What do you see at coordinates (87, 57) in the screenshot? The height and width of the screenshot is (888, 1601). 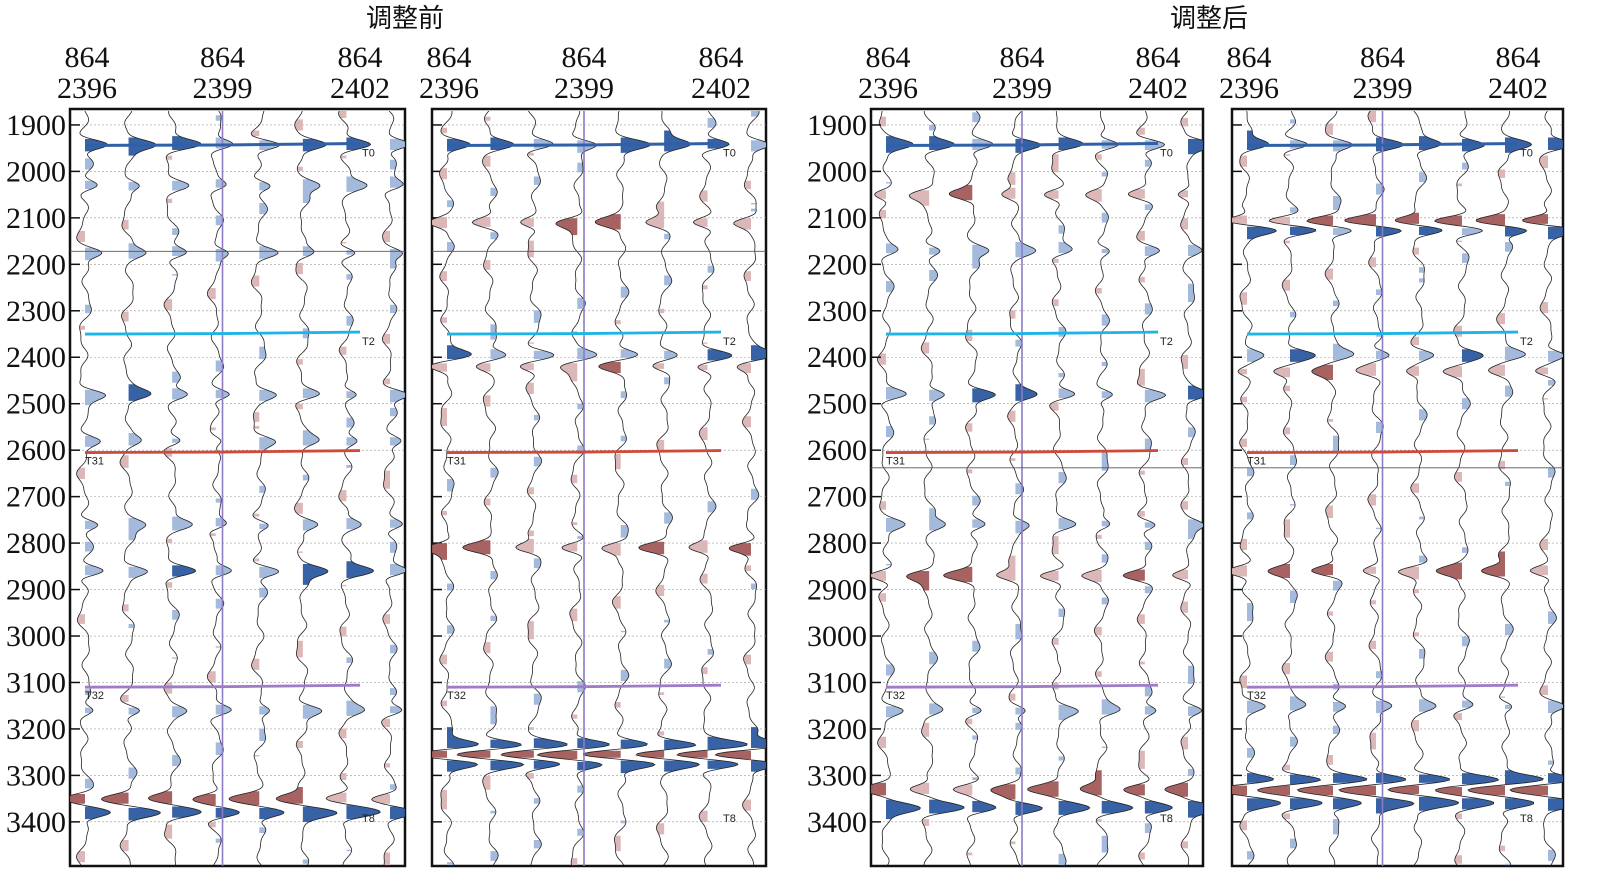 I see `header-inline-2396: 864` at bounding box center [87, 57].